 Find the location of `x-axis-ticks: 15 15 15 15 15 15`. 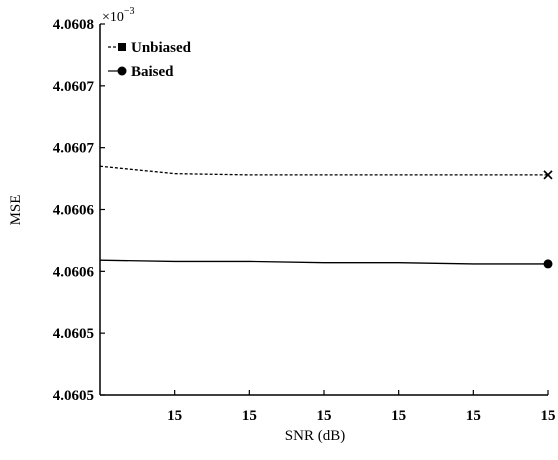

x-axis-ticks: 15 15 15 15 15 15 is located at coordinates (361, 407).